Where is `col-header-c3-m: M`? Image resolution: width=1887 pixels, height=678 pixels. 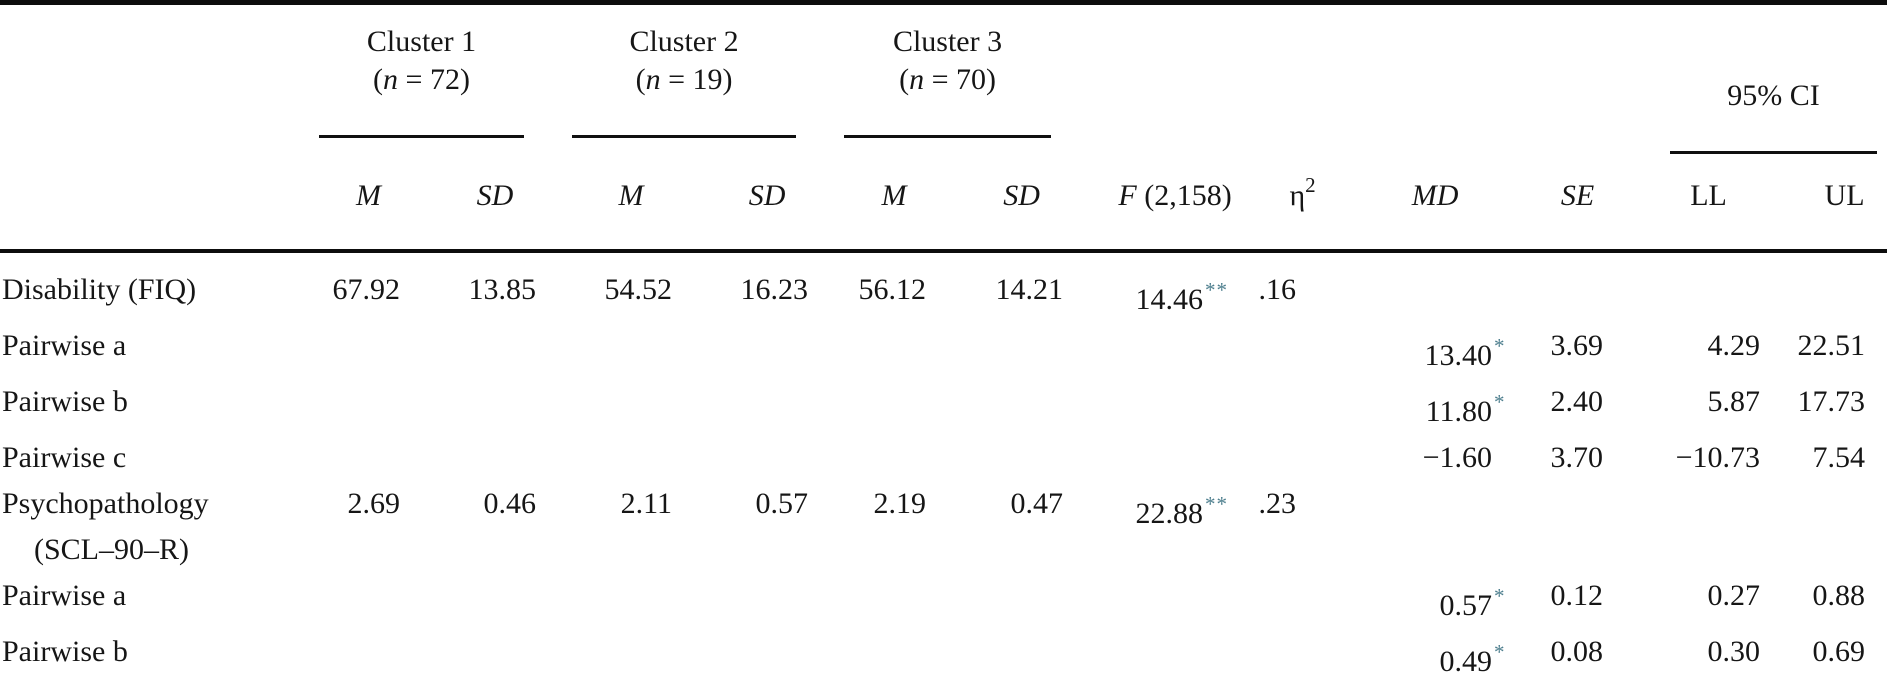 col-header-c3-m: M is located at coordinates (879, 203).